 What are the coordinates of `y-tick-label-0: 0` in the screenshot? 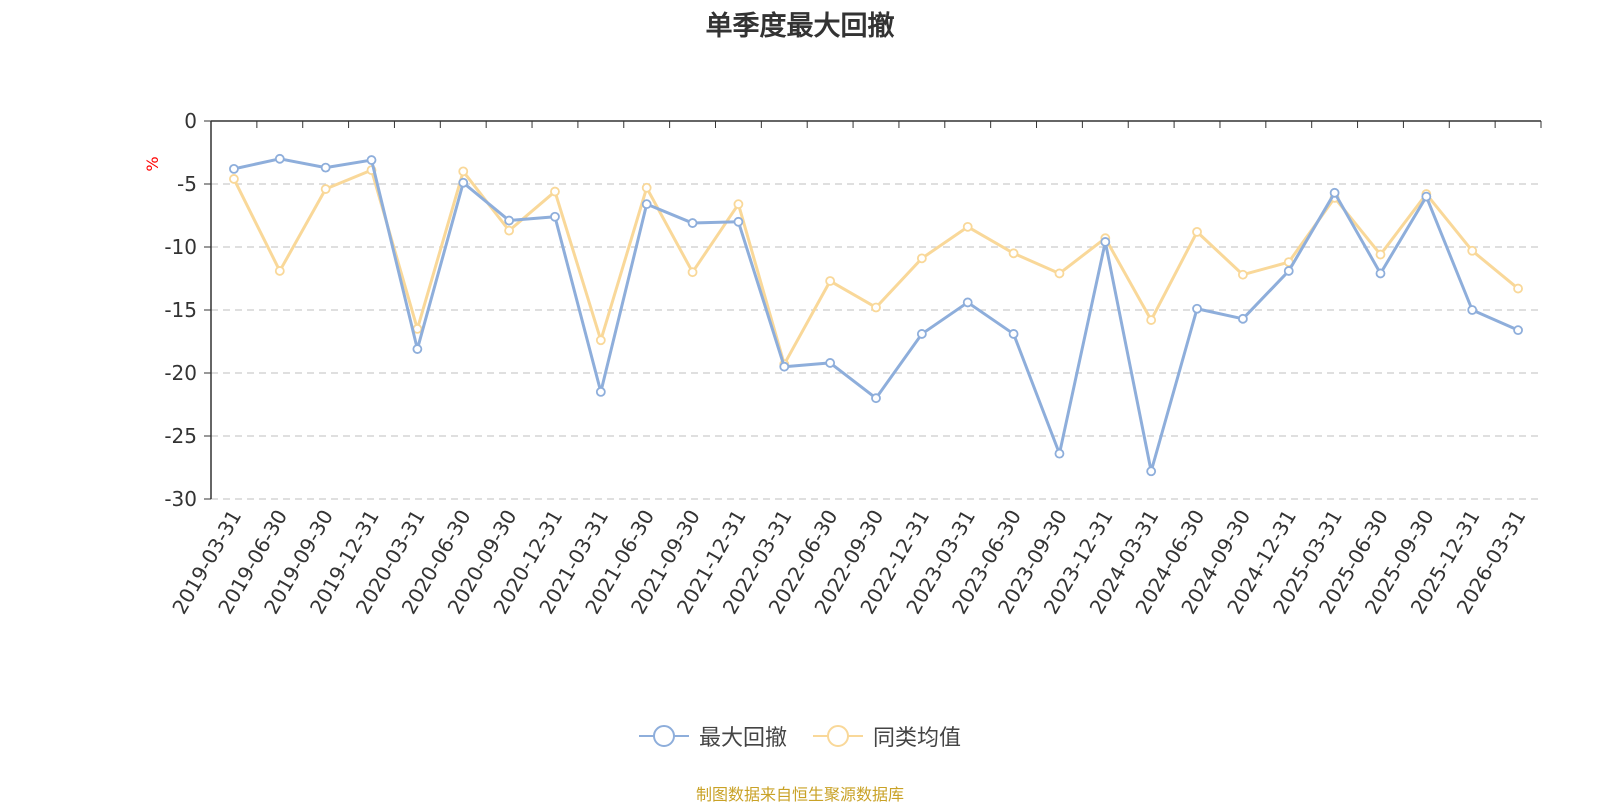 It's located at (190, 121).